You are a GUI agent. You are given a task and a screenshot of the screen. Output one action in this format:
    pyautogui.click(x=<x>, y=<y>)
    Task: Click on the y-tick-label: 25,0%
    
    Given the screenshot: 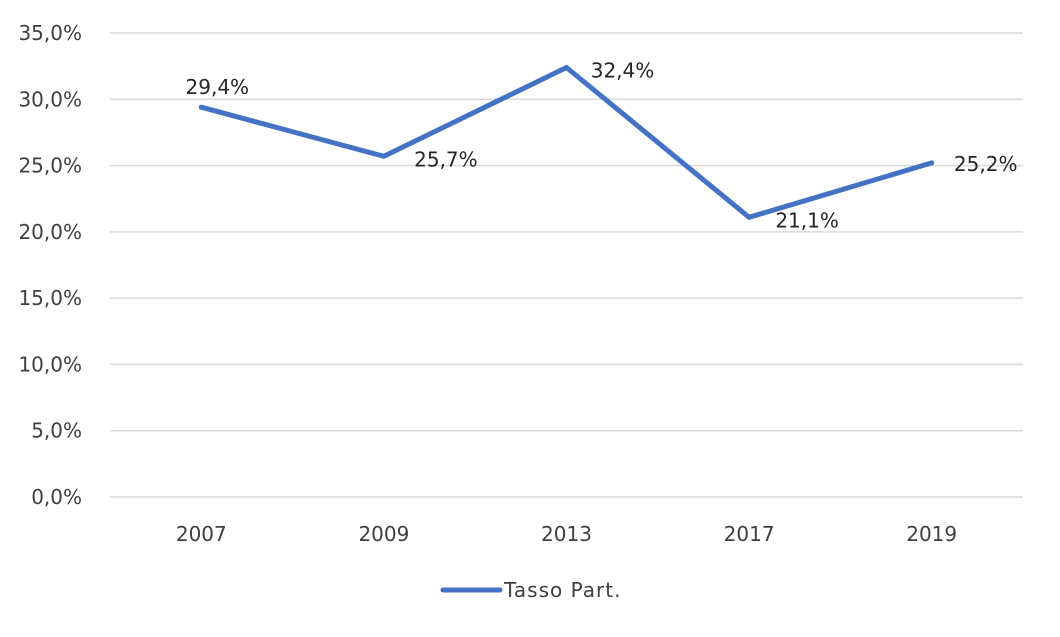 What is the action you would take?
    pyautogui.click(x=50, y=166)
    